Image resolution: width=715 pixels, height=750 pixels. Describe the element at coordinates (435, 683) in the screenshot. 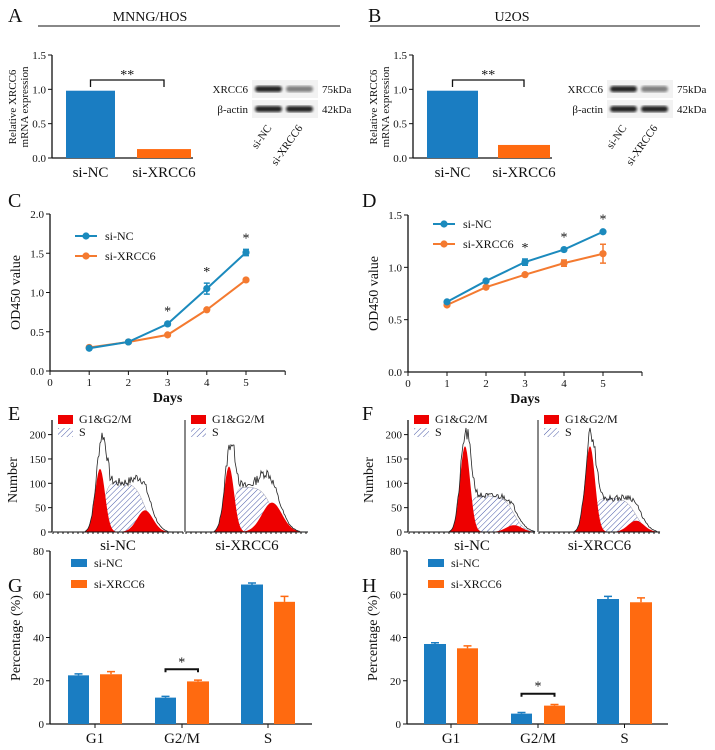

I see `bar-G1-si-NC` at that location.